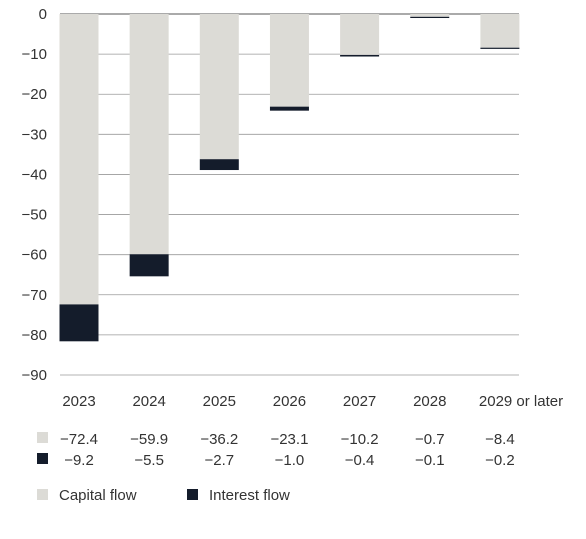  I want to click on legend-capital-label: Capital flow, so click(98, 495).